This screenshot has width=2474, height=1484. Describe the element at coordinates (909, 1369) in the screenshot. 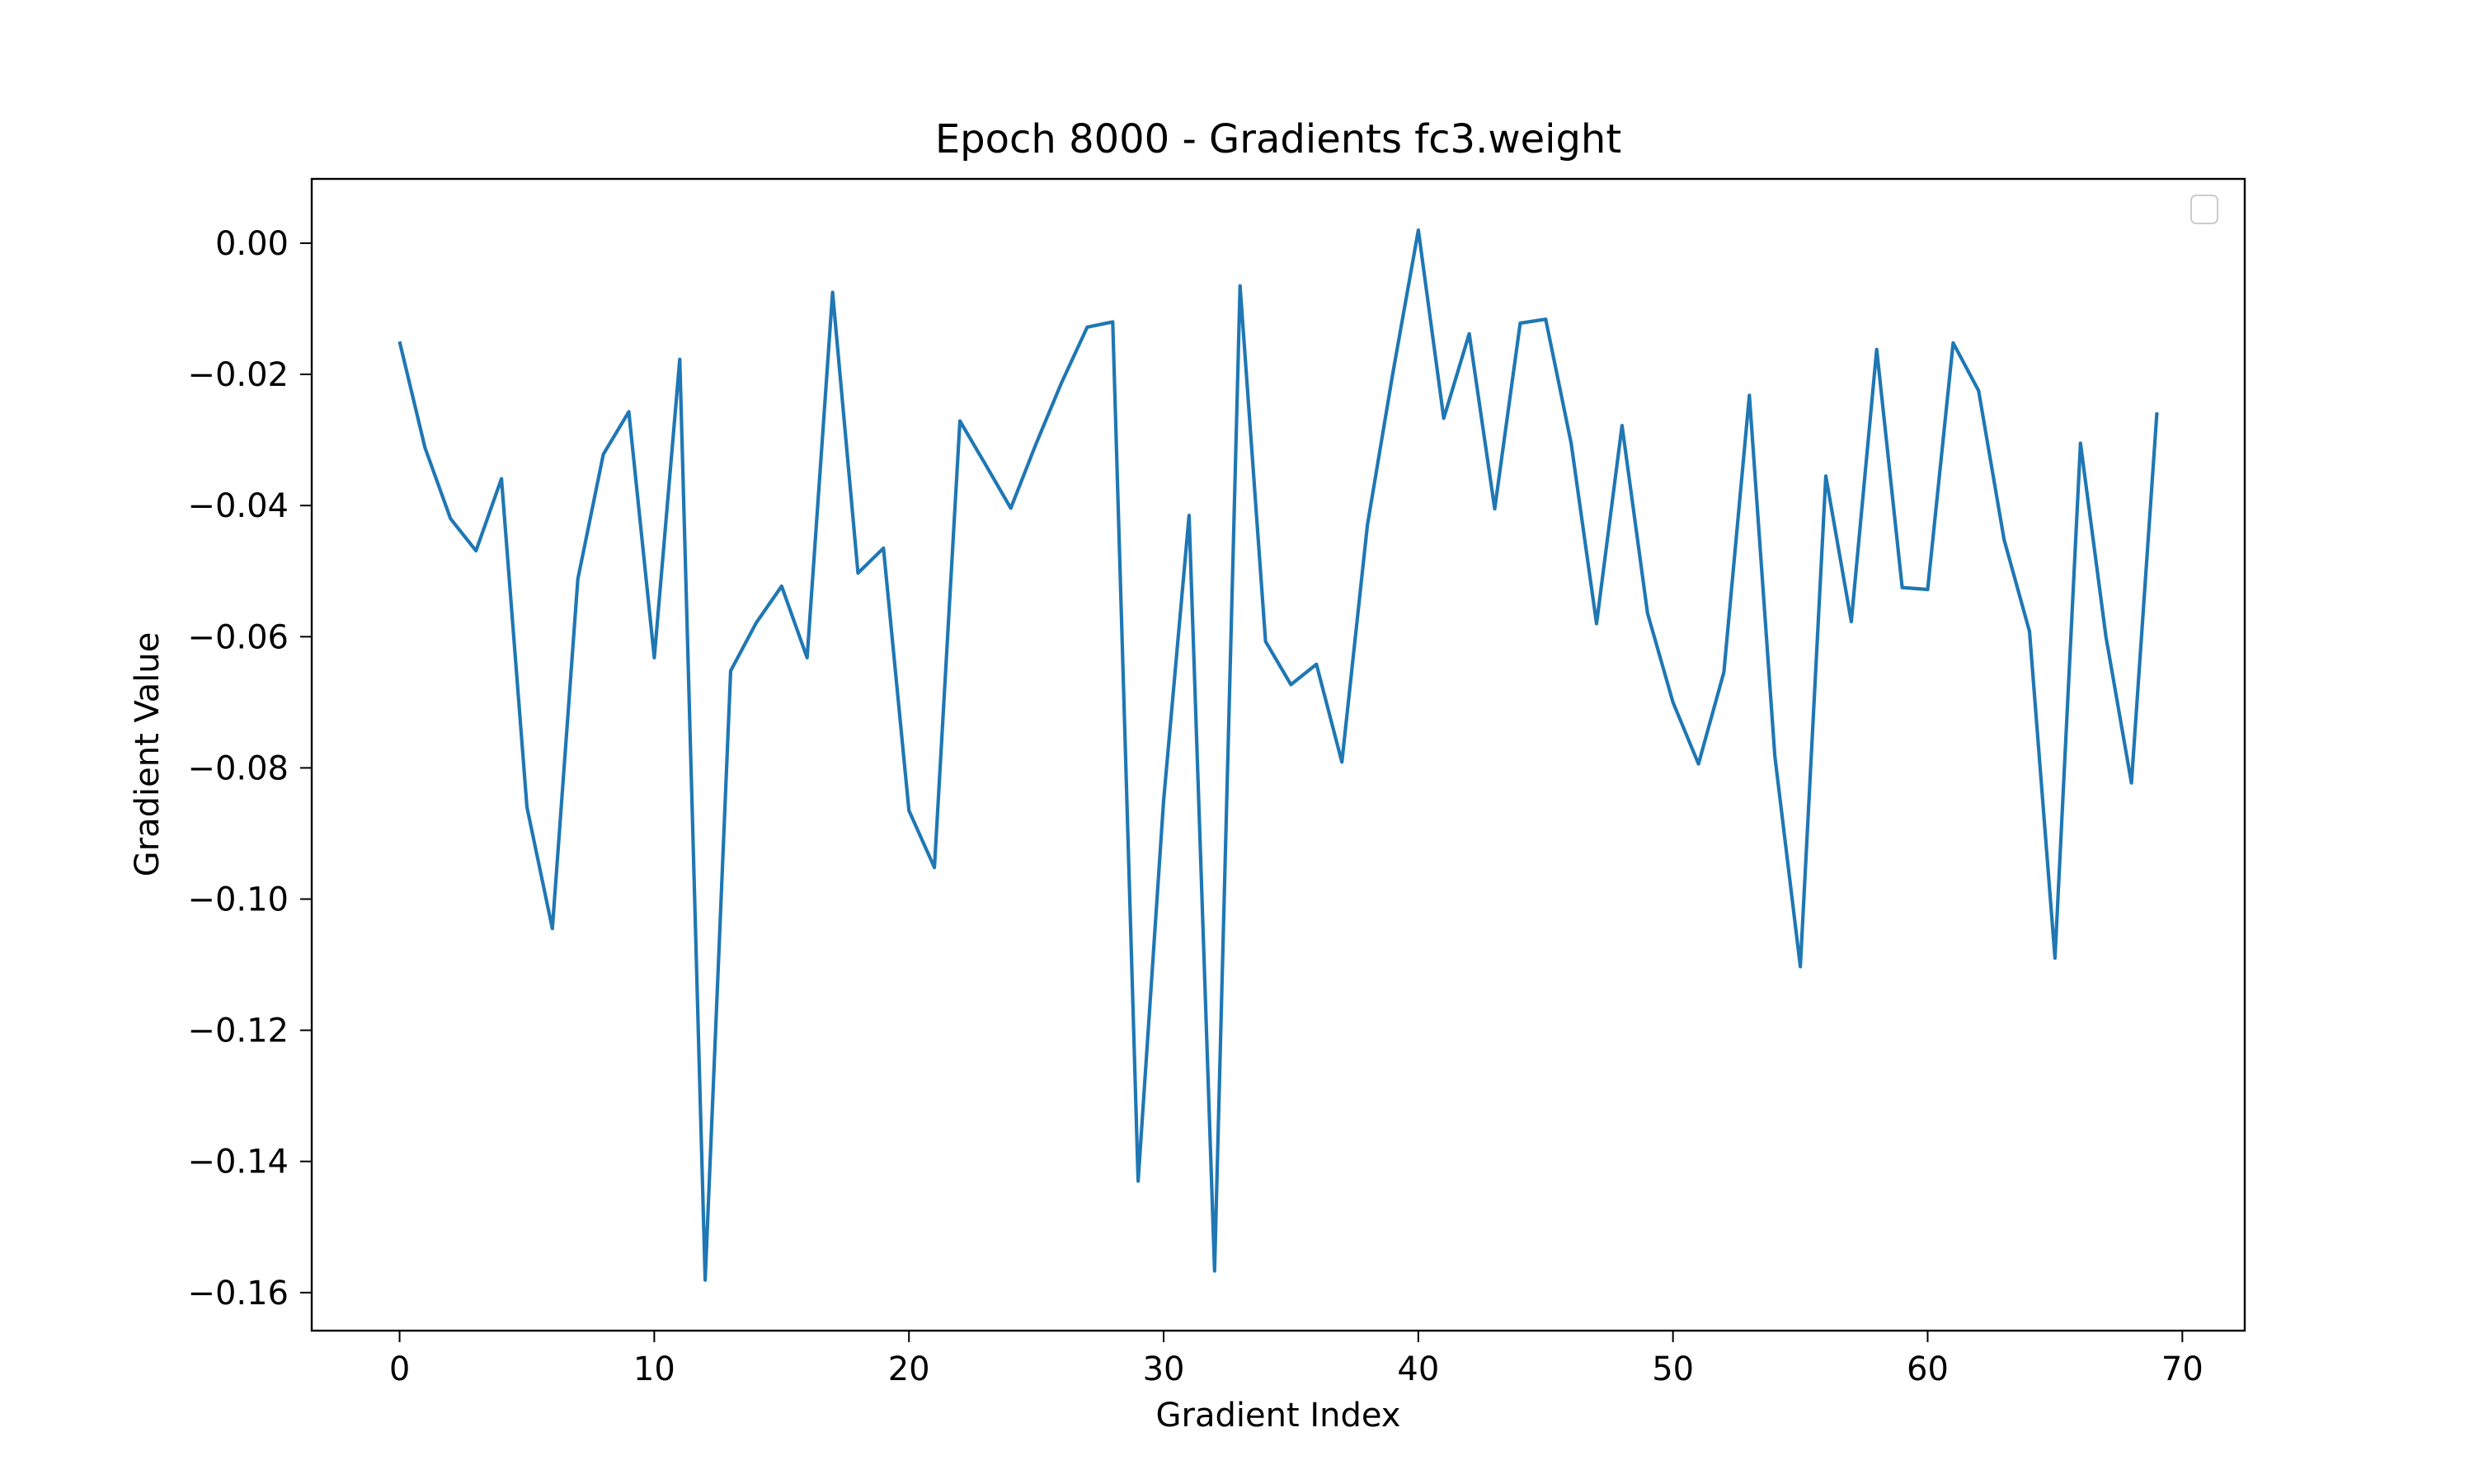

I see `x-tick-label: 20` at that location.